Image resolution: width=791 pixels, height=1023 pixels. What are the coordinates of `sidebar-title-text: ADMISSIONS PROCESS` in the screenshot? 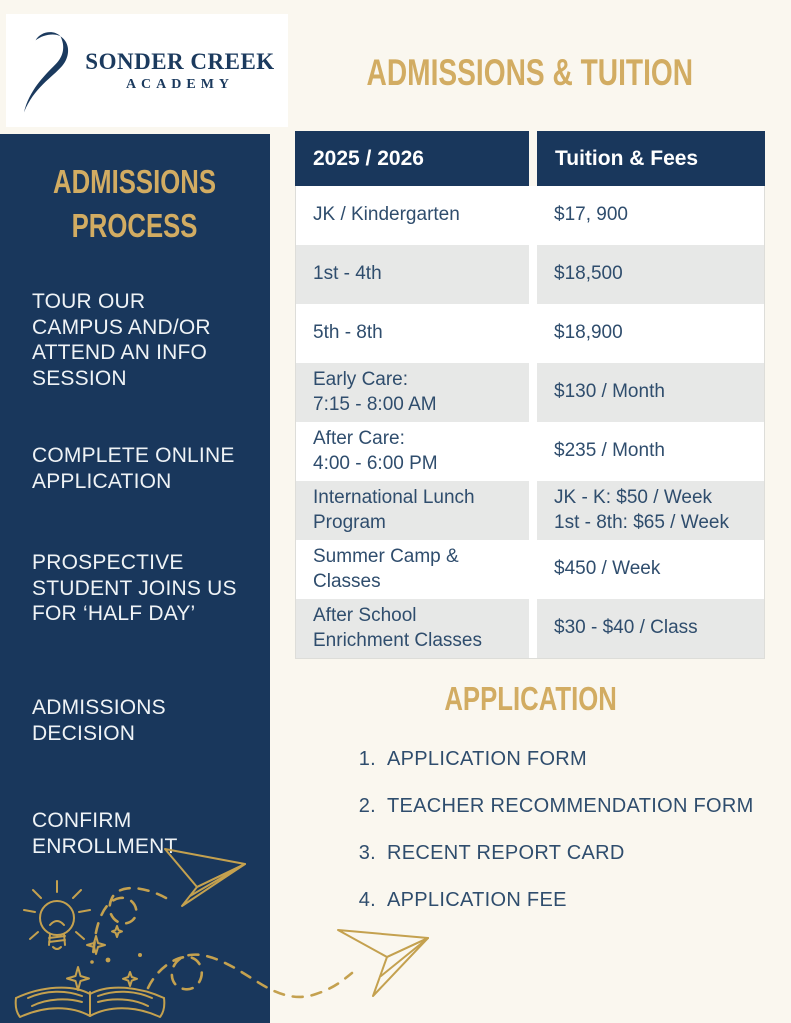 It's located at (135, 203).